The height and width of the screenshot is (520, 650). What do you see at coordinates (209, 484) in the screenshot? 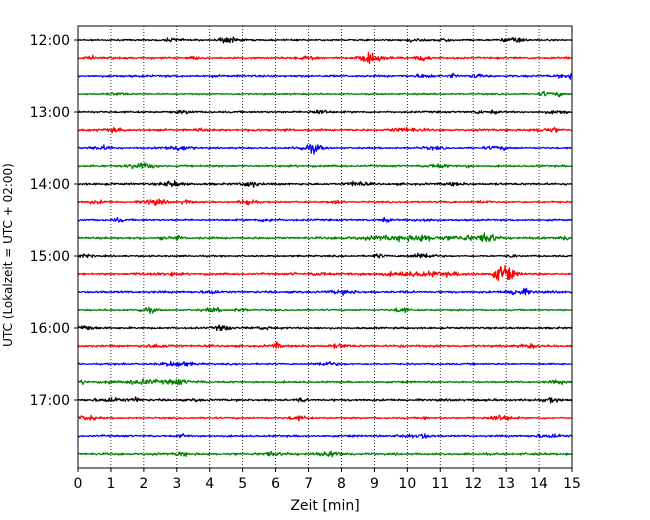
I see `x-tick-label: 4` at bounding box center [209, 484].